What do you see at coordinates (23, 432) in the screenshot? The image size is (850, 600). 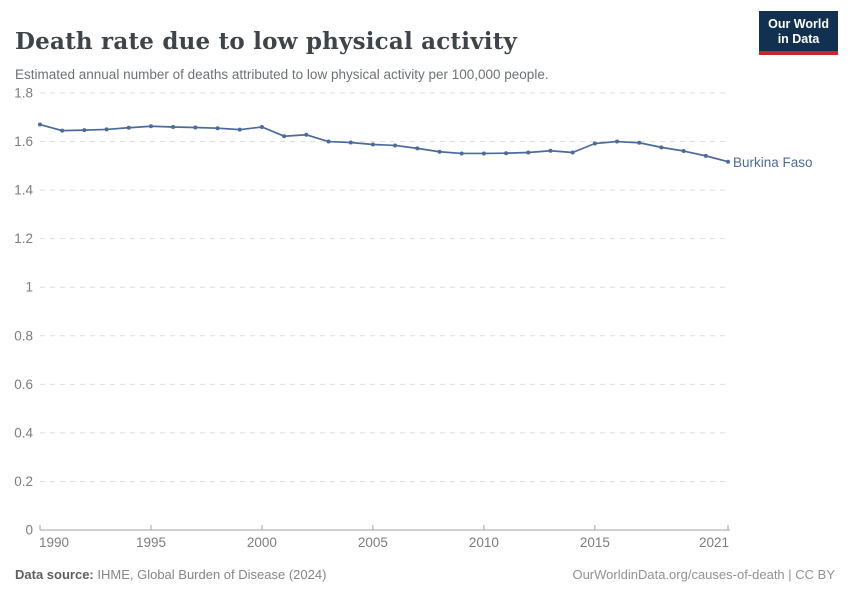 I see `y-tick-label: 0.4` at bounding box center [23, 432].